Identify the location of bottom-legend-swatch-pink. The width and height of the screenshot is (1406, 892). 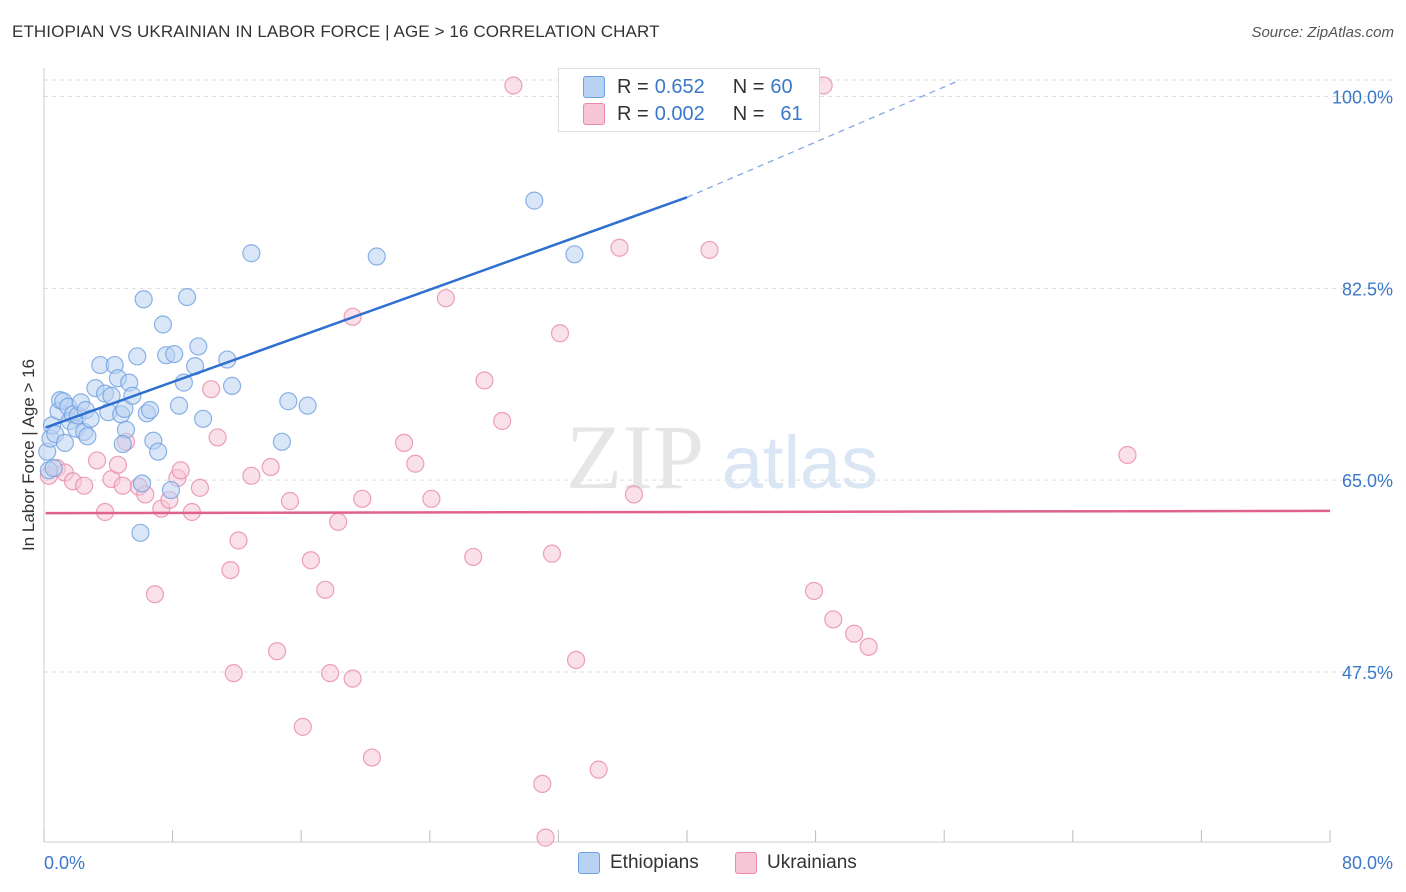
(746, 863).